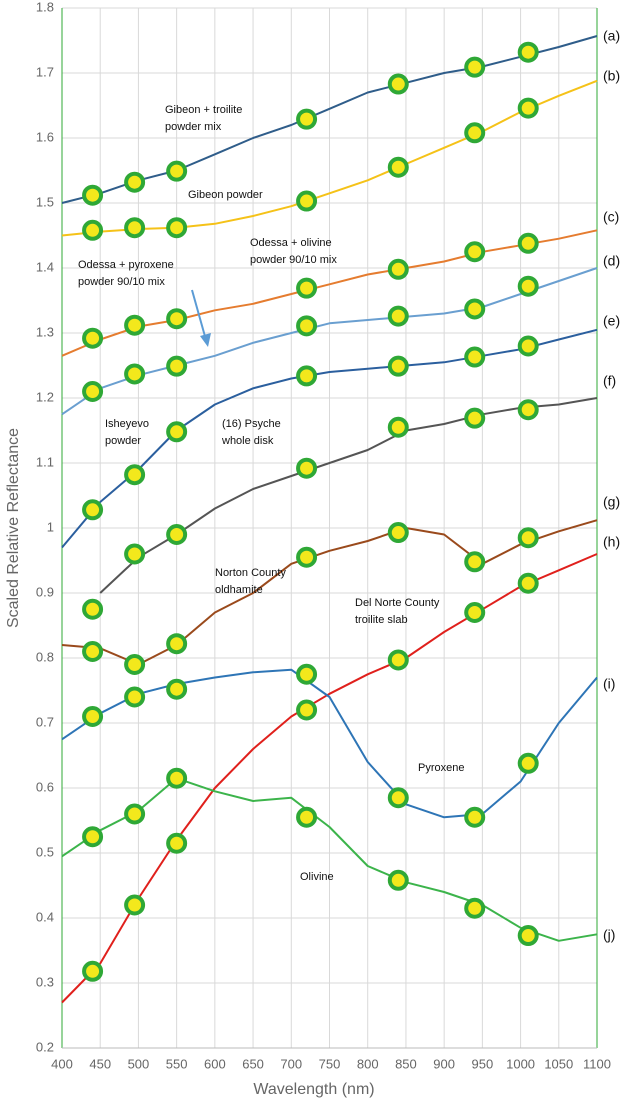 The image size is (627, 1105). I want to click on x-tick-label: 1050, so click(558, 1063).